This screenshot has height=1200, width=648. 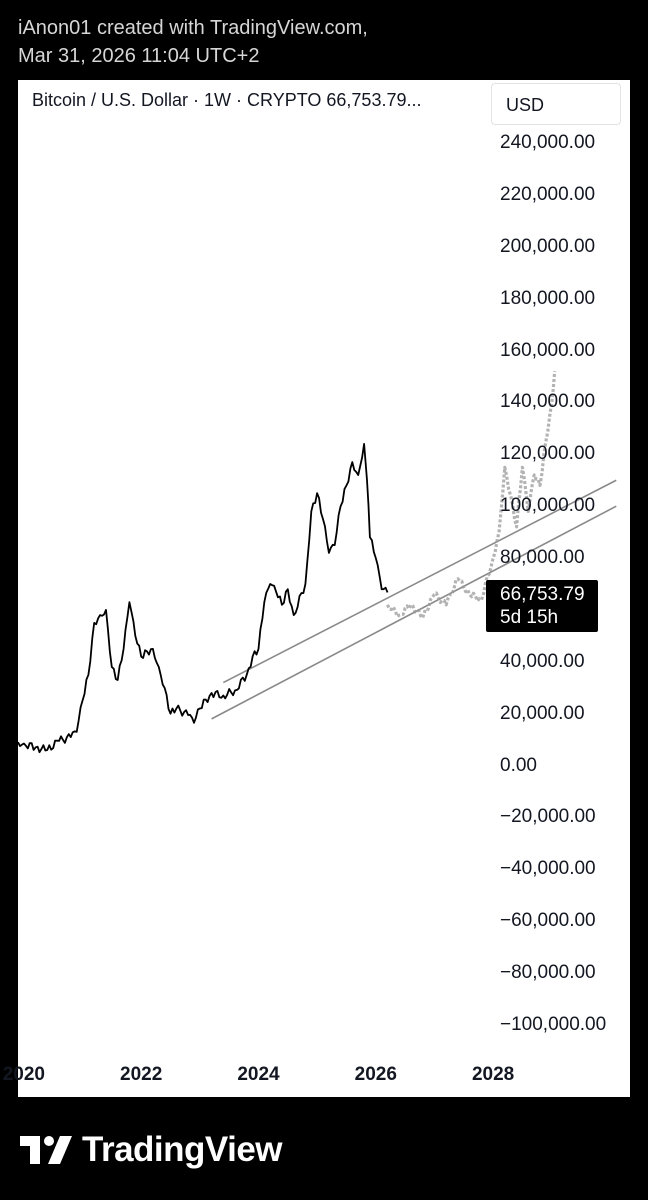 I want to click on y-tick-label: 240,000.00, so click(x=548, y=142).